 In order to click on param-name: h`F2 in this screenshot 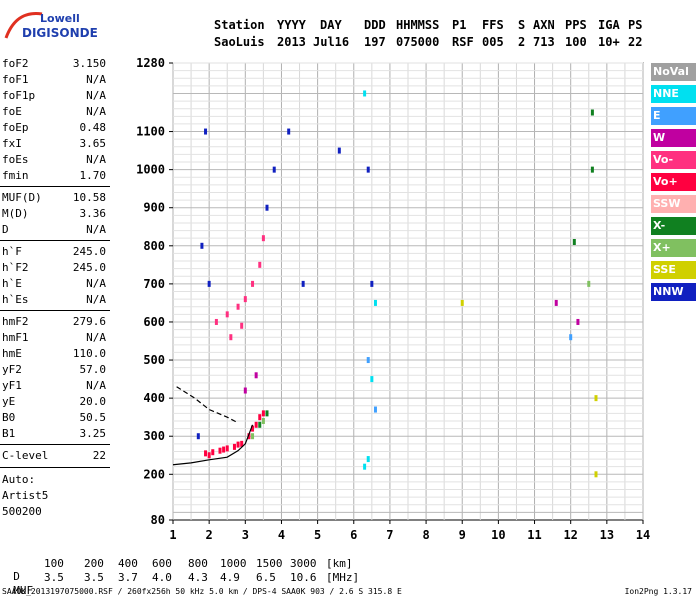, I will do `click(15, 267)`.